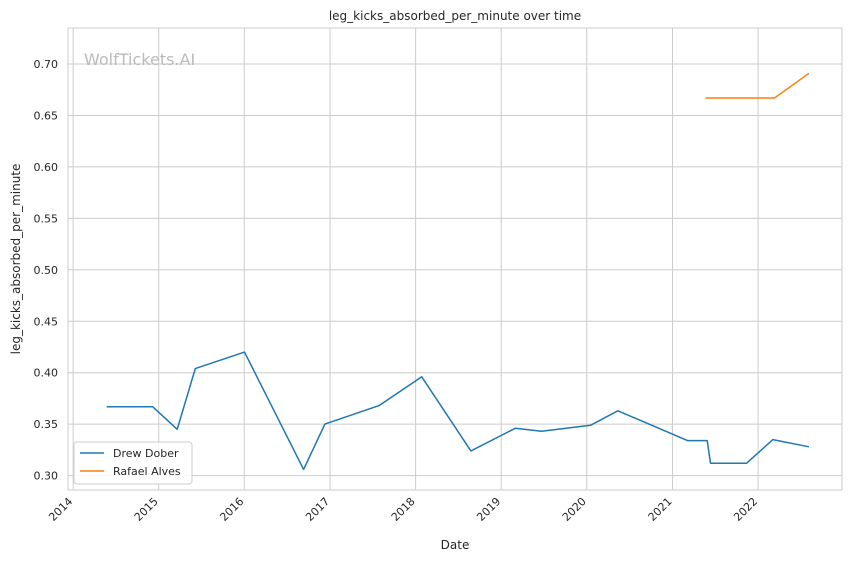 This screenshot has width=852, height=561. What do you see at coordinates (46, 218) in the screenshot?
I see `y-tick-label: 0.55` at bounding box center [46, 218].